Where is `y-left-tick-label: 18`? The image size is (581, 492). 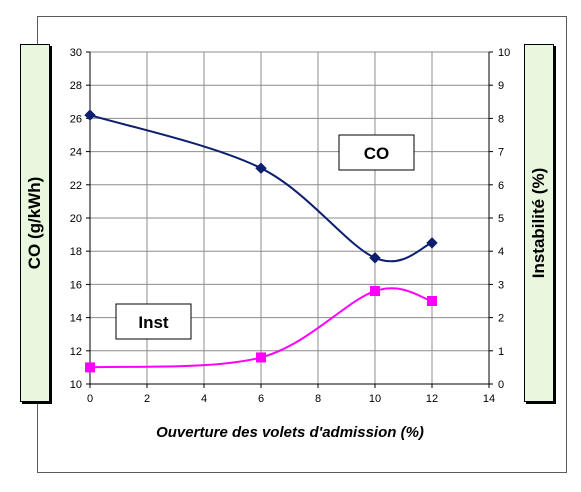 y-left-tick-label: 18 is located at coordinates (76, 252).